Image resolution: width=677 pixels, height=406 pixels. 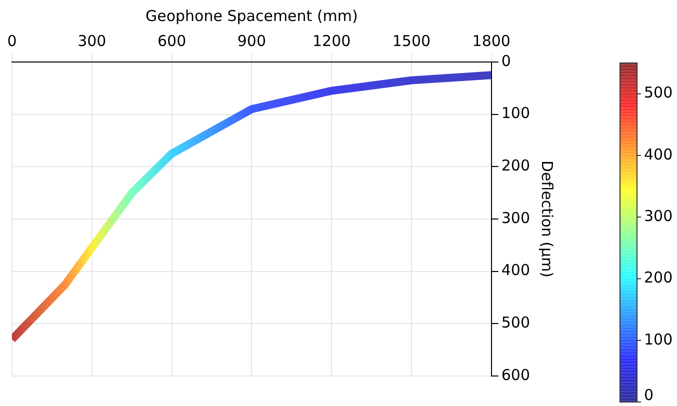 What do you see at coordinates (491, 41) in the screenshot?
I see `x-tick-label: 1800` at bounding box center [491, 41].